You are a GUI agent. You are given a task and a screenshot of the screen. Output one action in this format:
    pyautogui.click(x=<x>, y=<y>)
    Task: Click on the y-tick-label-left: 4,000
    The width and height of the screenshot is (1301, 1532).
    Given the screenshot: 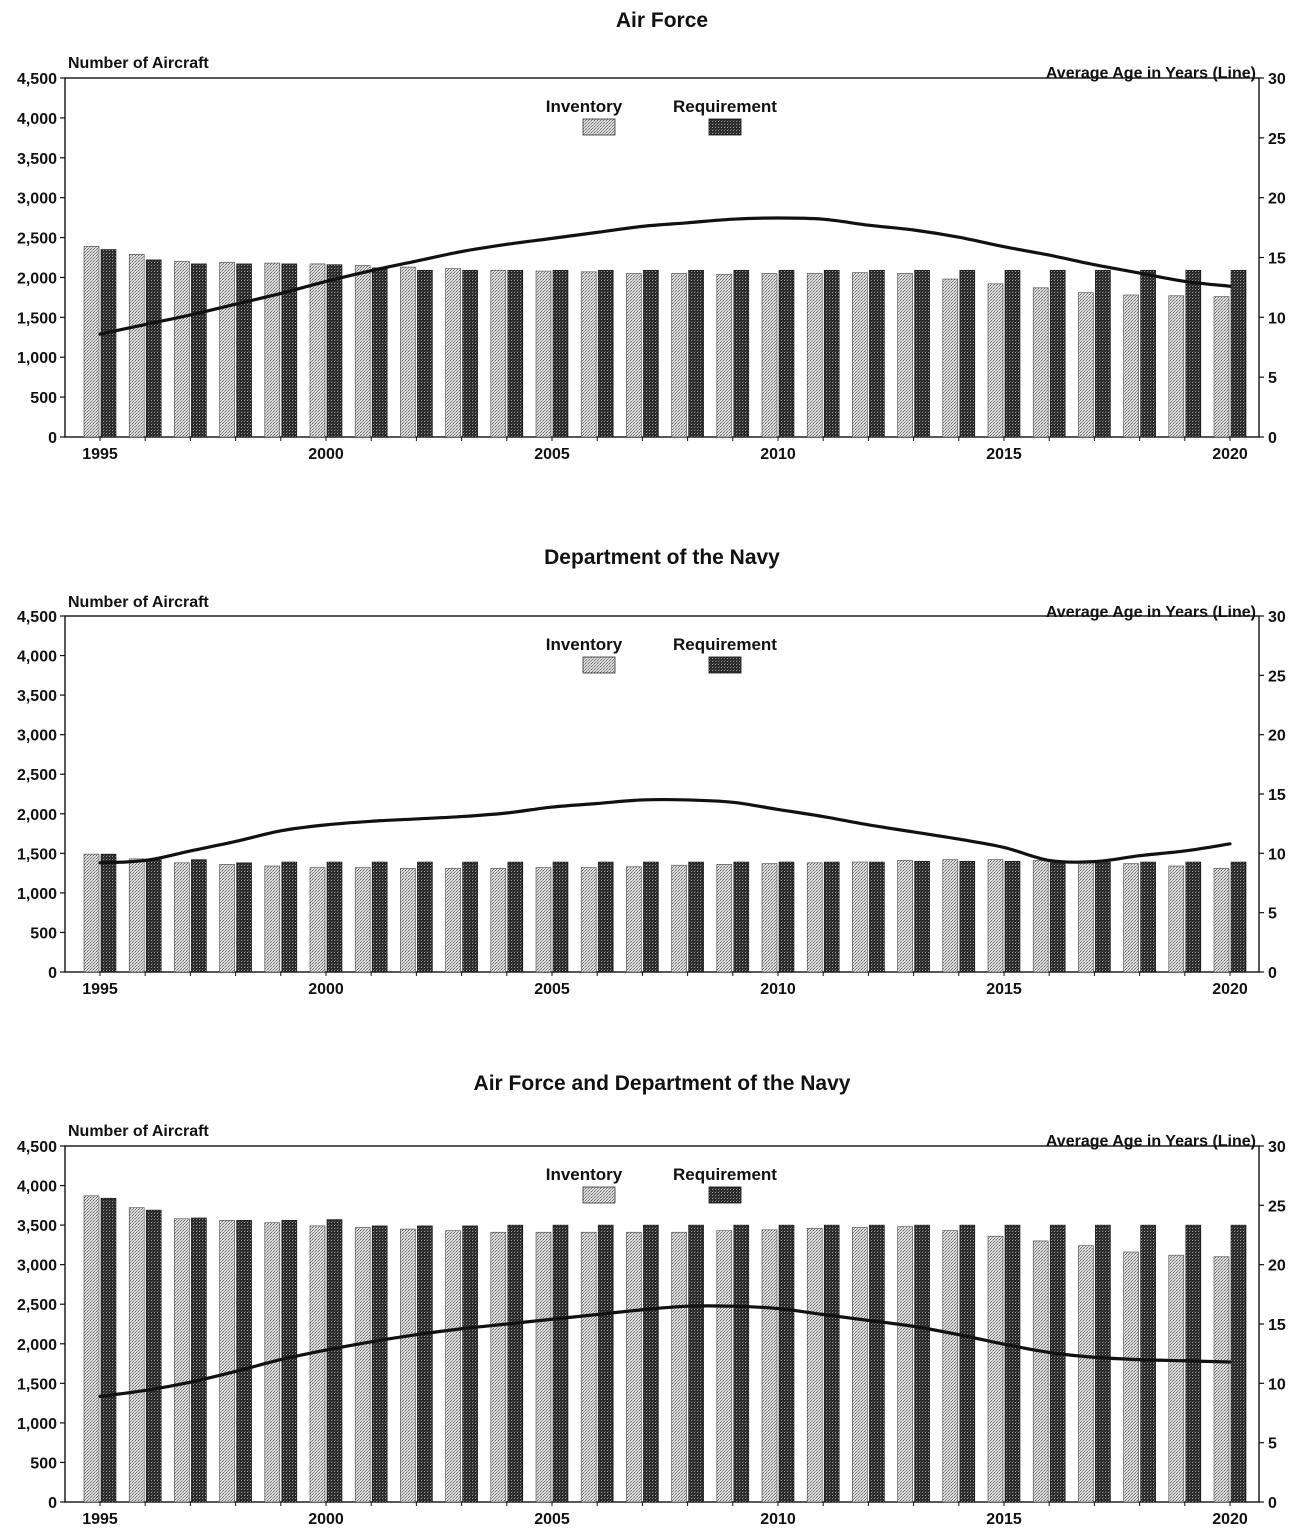 What is the action you would take?
    pyautogui.click(x=37, y=657)
    